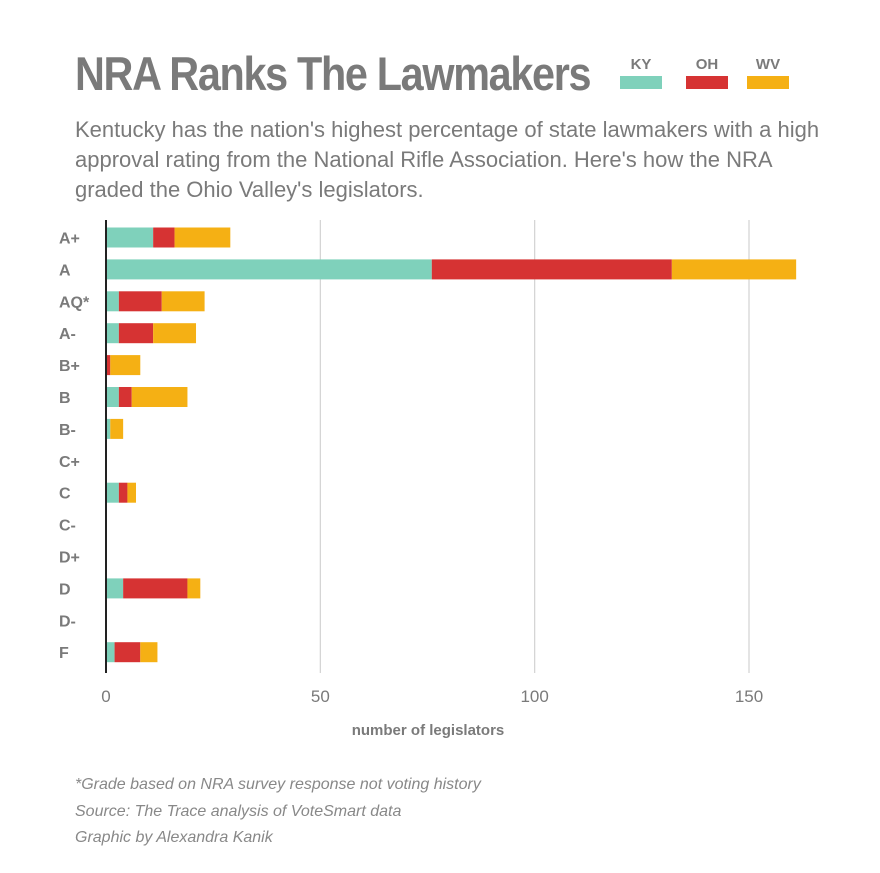 The image size is (880, 873). Describe the element at coordinates (269, 269) in the screenshot. I see `bar-ky-A` at that location.